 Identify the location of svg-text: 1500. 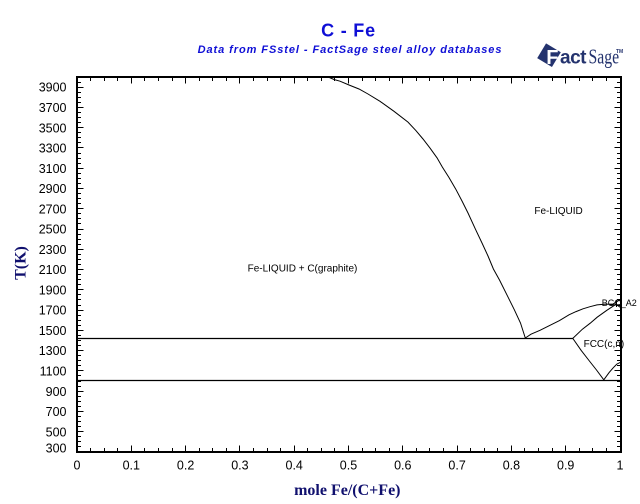
(53, 331).